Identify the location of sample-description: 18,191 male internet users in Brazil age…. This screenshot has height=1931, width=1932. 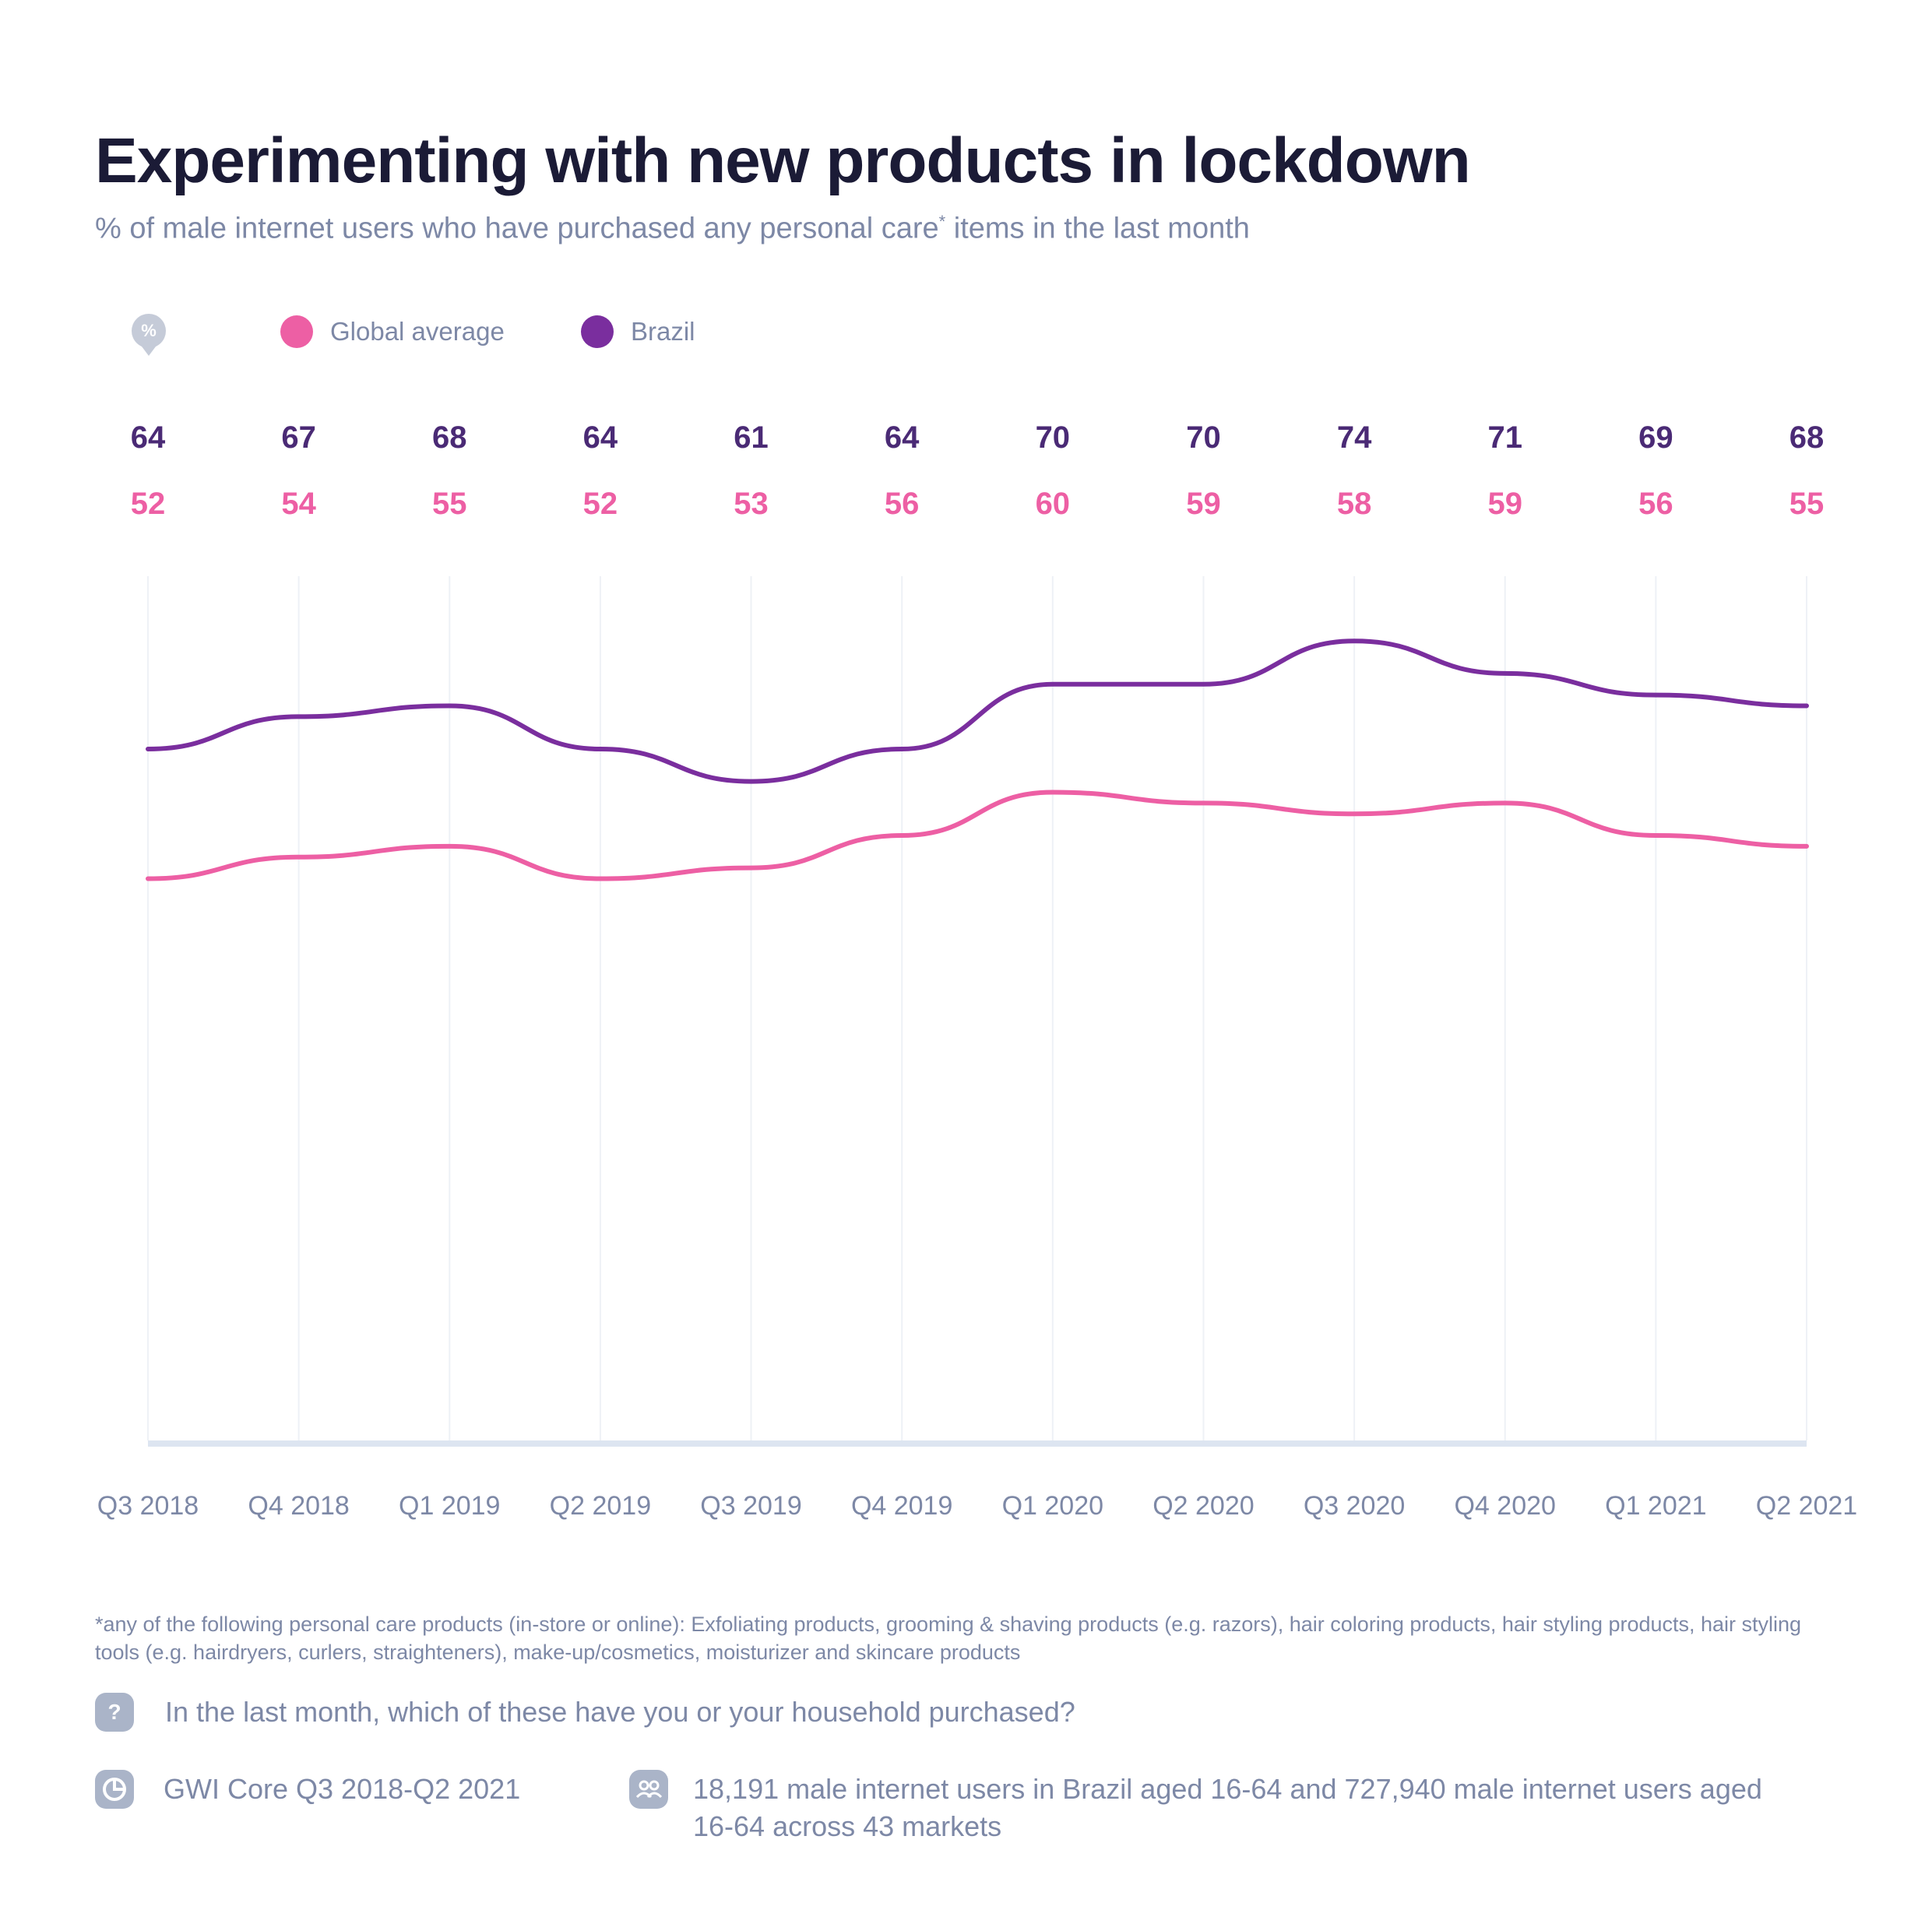
(1227, 1808).